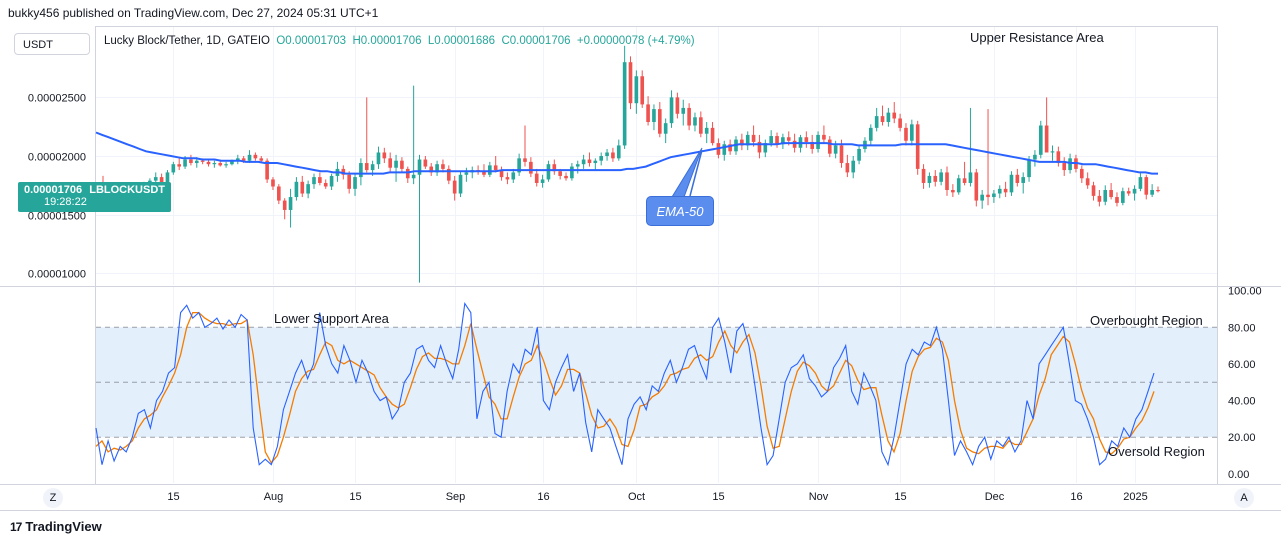 Image resolution: width=1281 pixels, height=545 pixels. What do you see at coordinates (16, 526) in the screenshot?
I see `tradingview-logo-icon: 17` at bounding box center [16, 526].